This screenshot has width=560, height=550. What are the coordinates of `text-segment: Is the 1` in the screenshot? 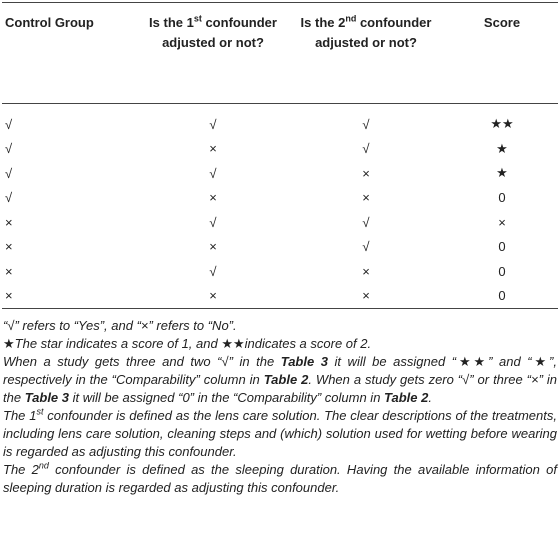 It's located at (171, 22).